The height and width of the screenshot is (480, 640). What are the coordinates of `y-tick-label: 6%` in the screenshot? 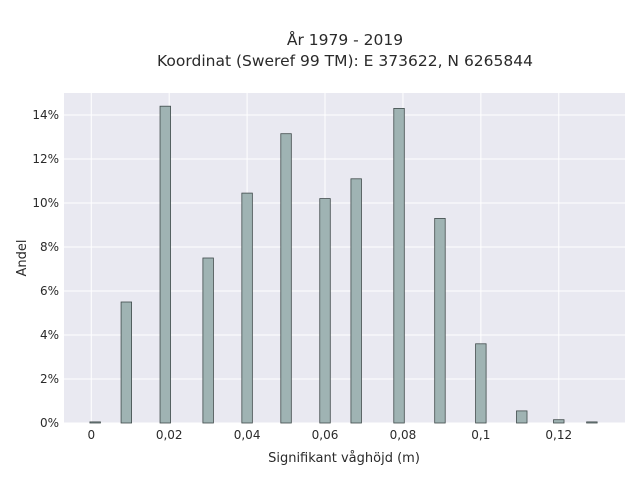 It's located at (49, 291).